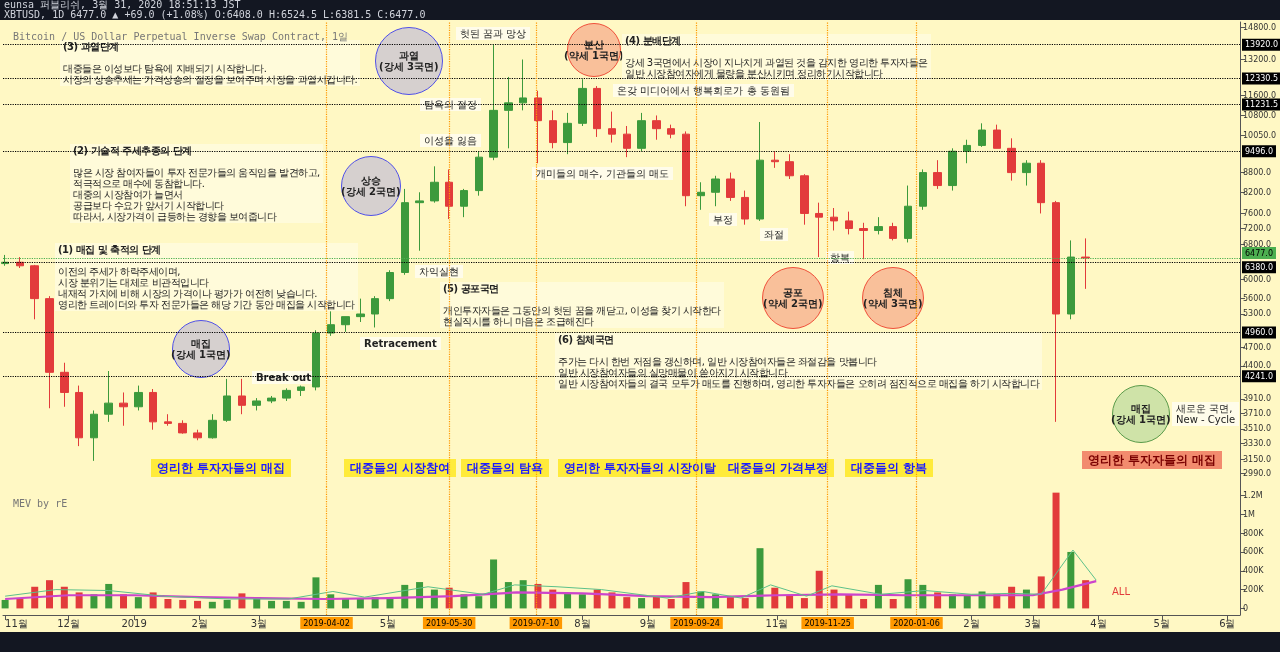 The width and height of the screenshot is (1280, 652). I want to click on y-tick-label: 200K, so click(1254, 590).